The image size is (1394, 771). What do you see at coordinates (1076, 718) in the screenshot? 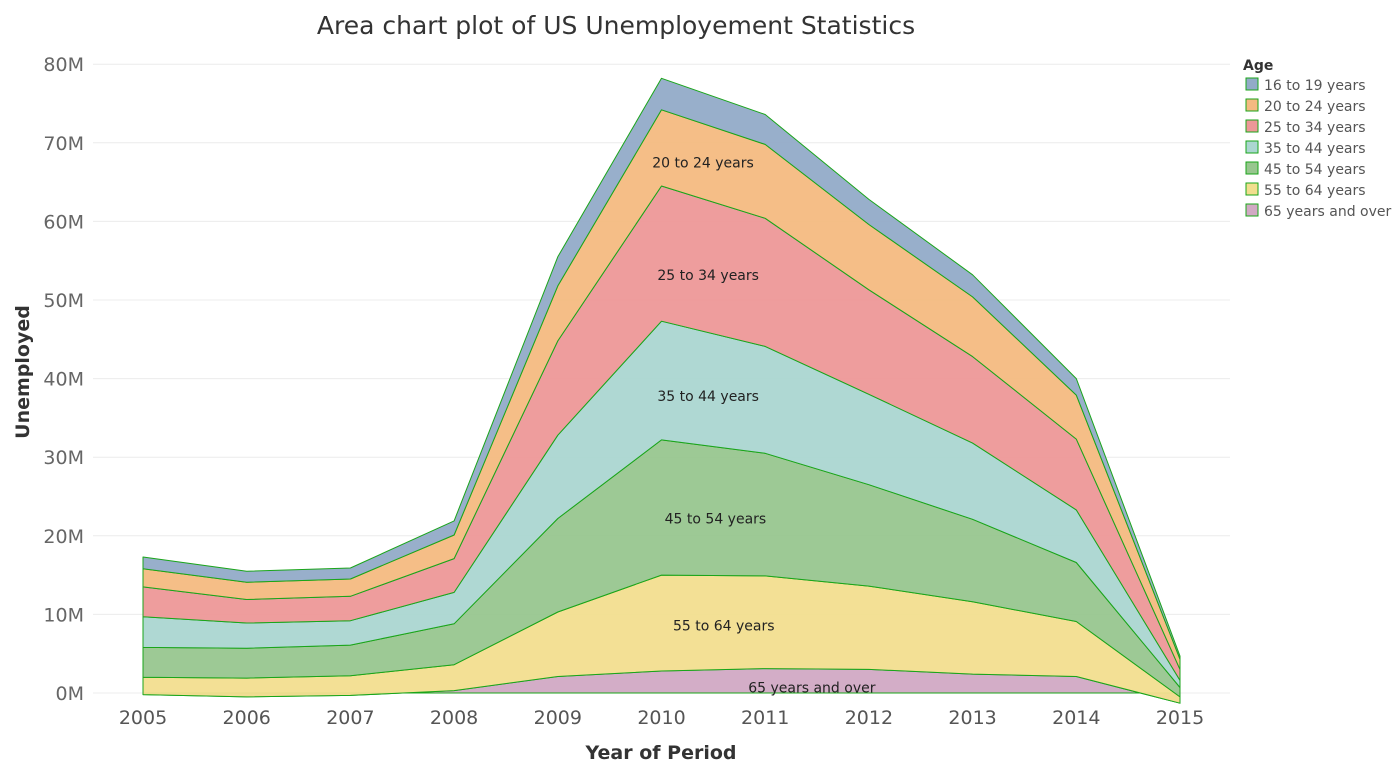
I see `x-tick-label: 2014` at bounding box center [1076, 718].